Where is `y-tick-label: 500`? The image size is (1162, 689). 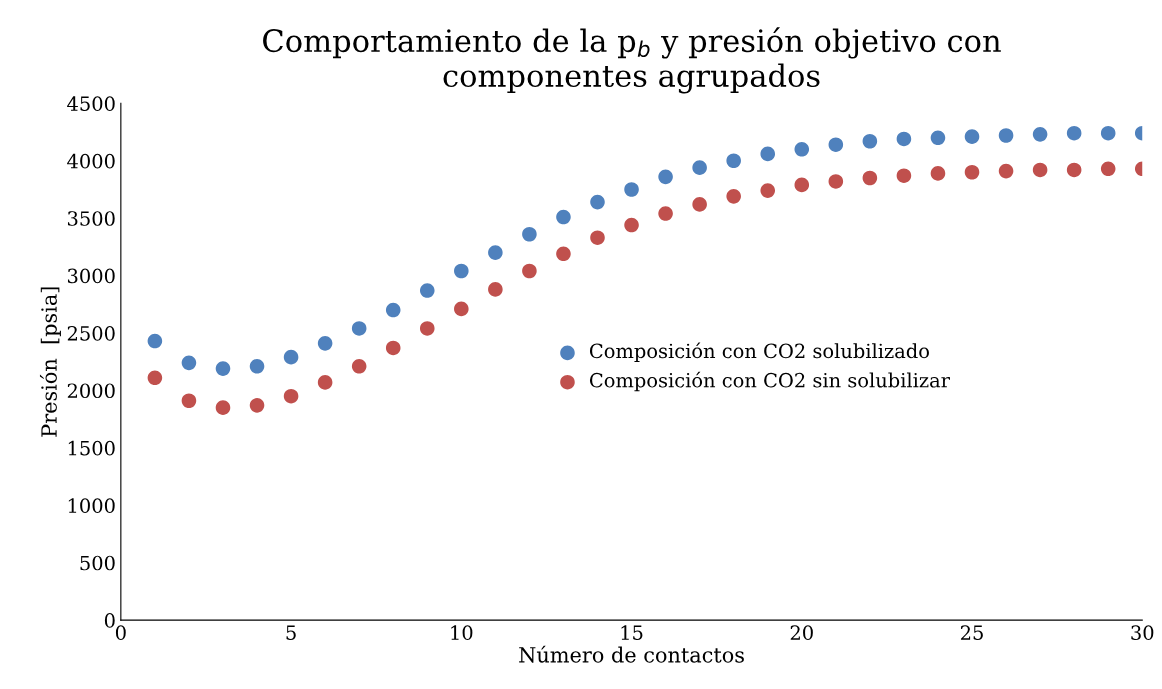
y-tick-label: 500 is located at coordinates (97, 563).